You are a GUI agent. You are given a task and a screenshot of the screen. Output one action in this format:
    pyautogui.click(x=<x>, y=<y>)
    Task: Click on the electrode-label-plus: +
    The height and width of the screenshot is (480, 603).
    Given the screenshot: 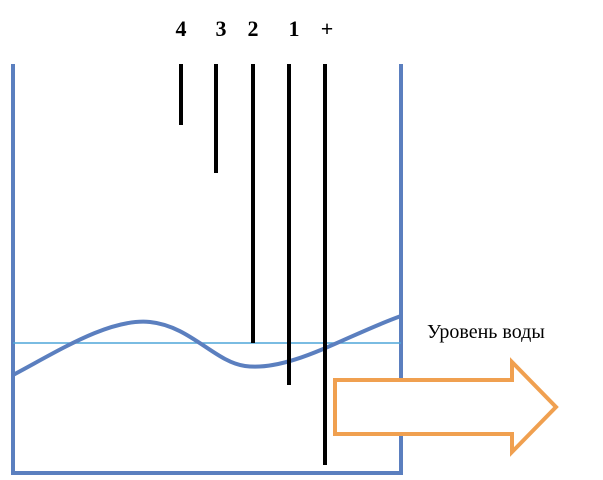 What is the action you would take?
    pyautogui.click(x=327, y=28)
    